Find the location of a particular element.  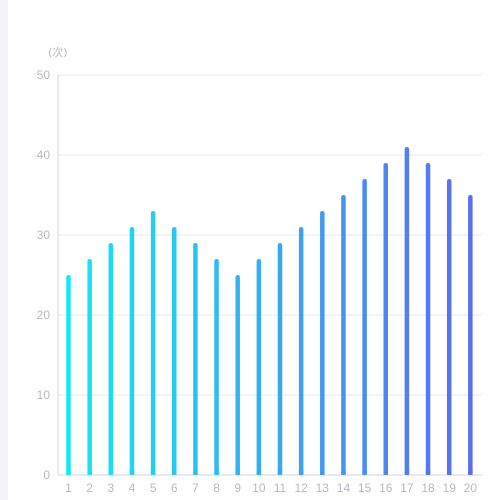

x-tick-label: 15 is located at coordinates (365, 488).